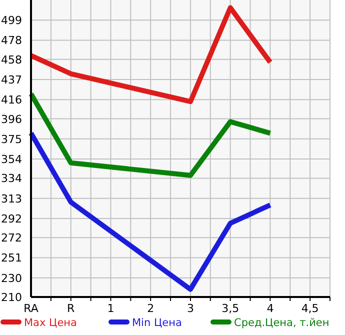 The image size is (345, 335). Describe the element at coordinates (31, 308) in the screenshot. I see `x-tick-label: RA` at that location.